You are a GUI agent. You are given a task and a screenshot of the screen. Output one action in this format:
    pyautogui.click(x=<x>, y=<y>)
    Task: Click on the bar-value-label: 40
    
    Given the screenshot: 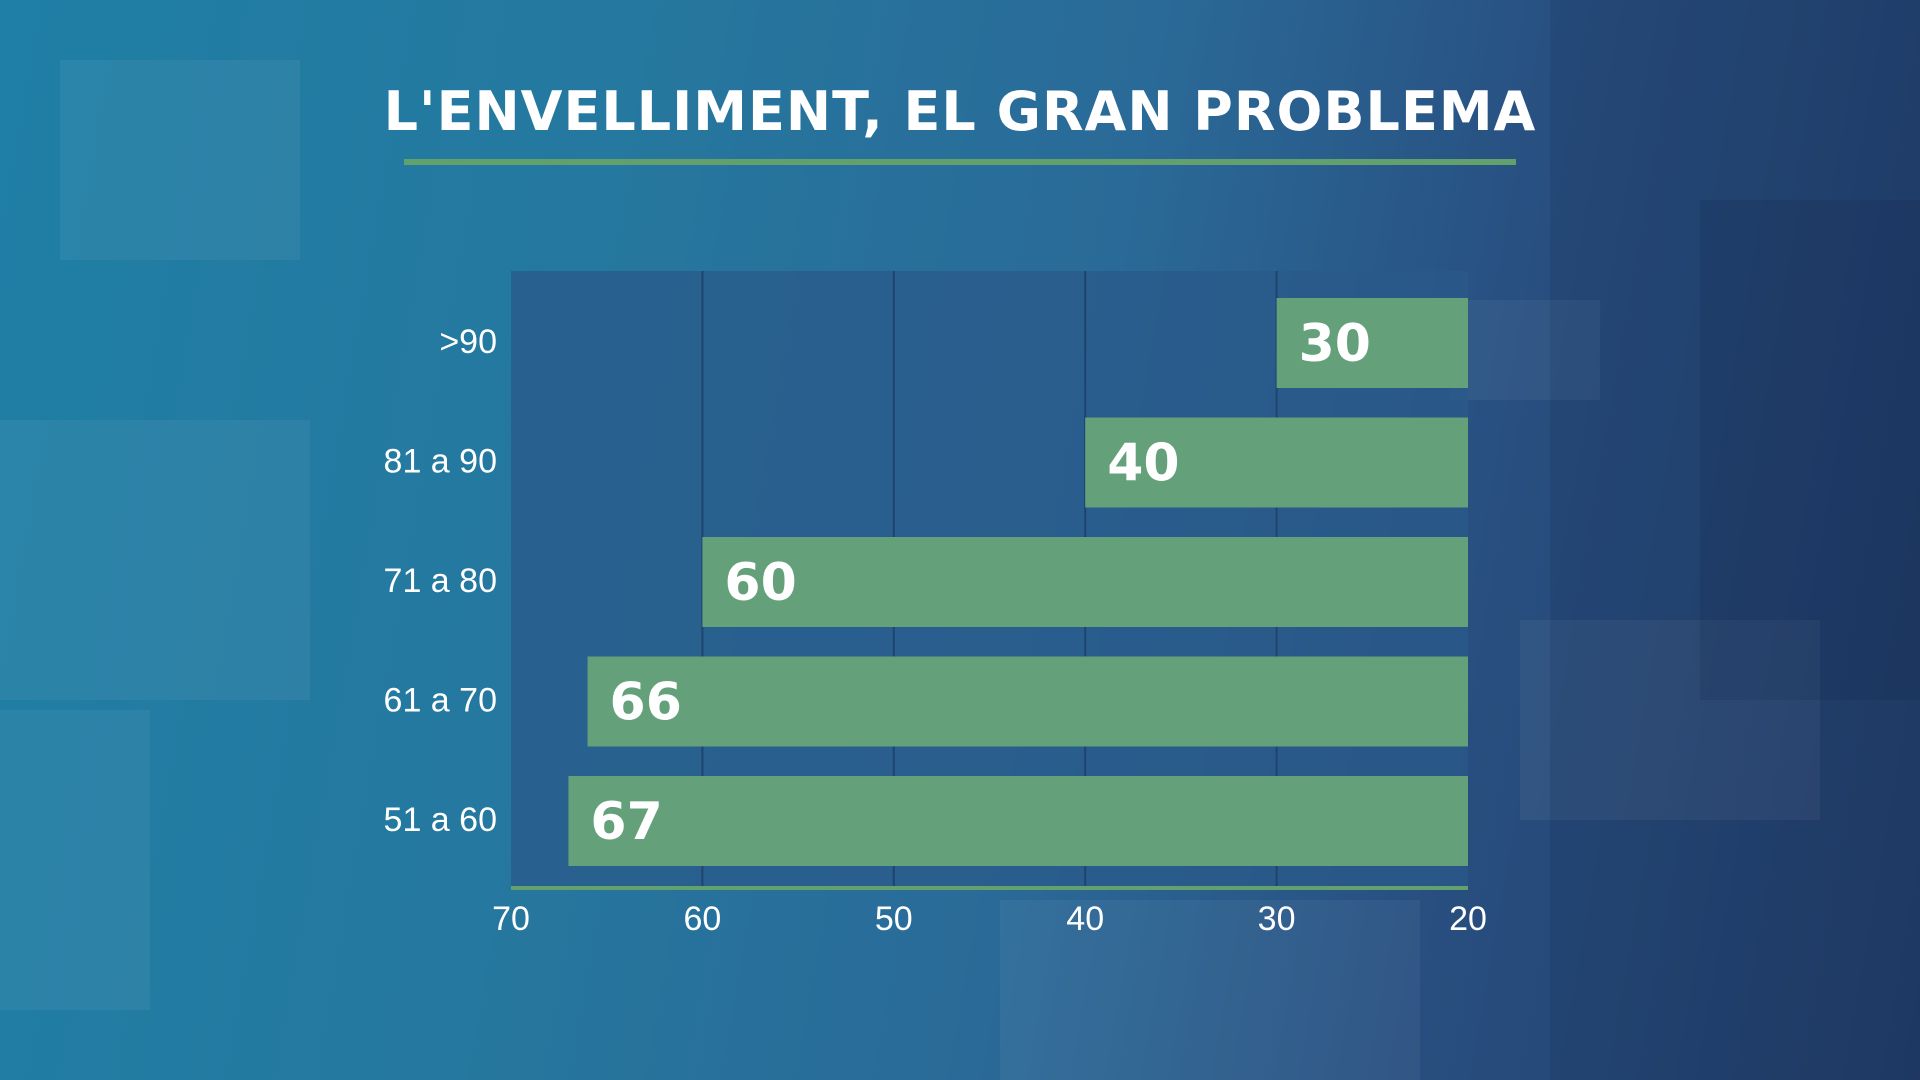 What is the action you would take?
    pyautogui.click(x=1143, y=464)
    